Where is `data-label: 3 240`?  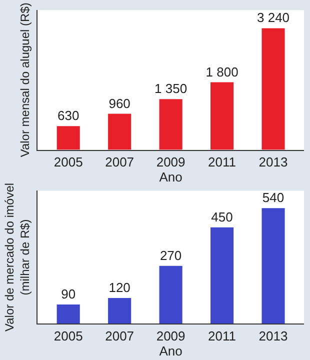 data-label: 3 240 is located at coordinates (273, 18).